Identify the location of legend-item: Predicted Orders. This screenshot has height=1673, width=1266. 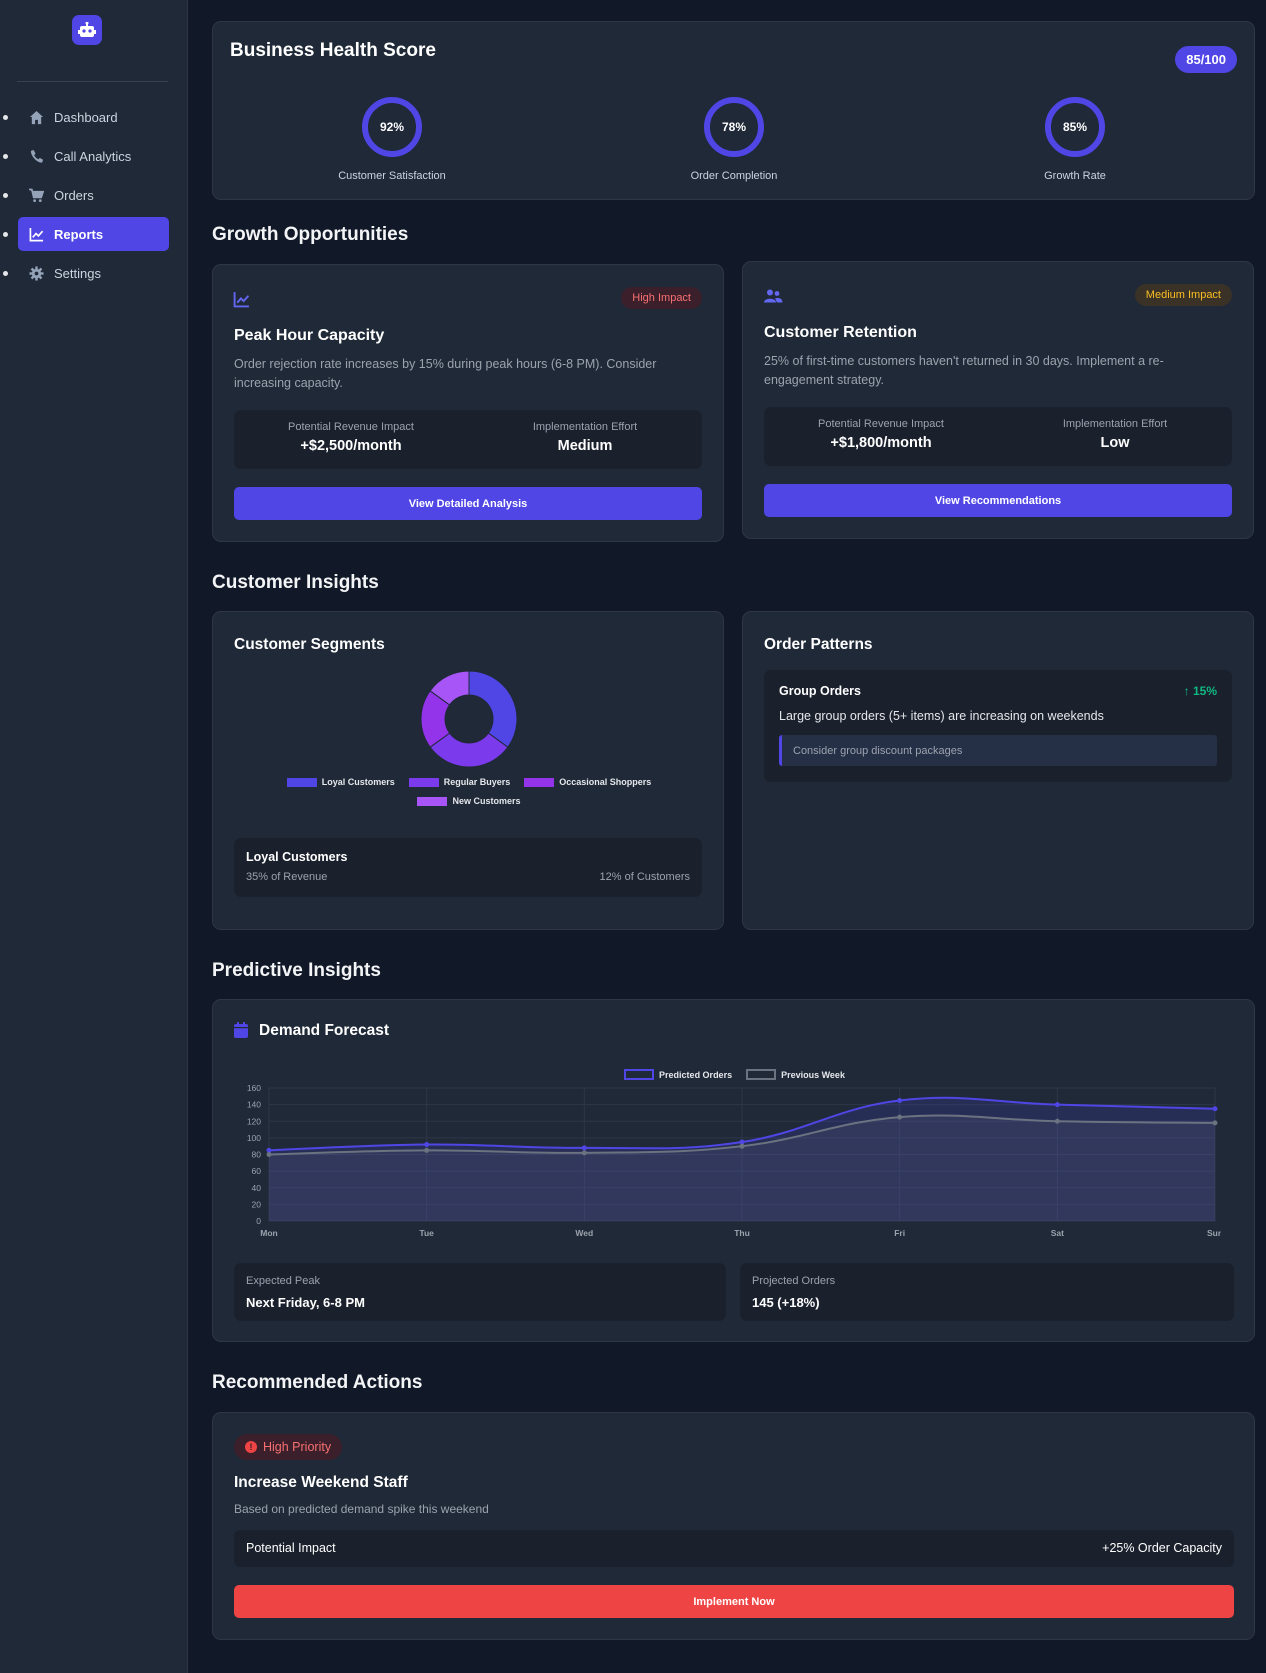
(678, 1074).